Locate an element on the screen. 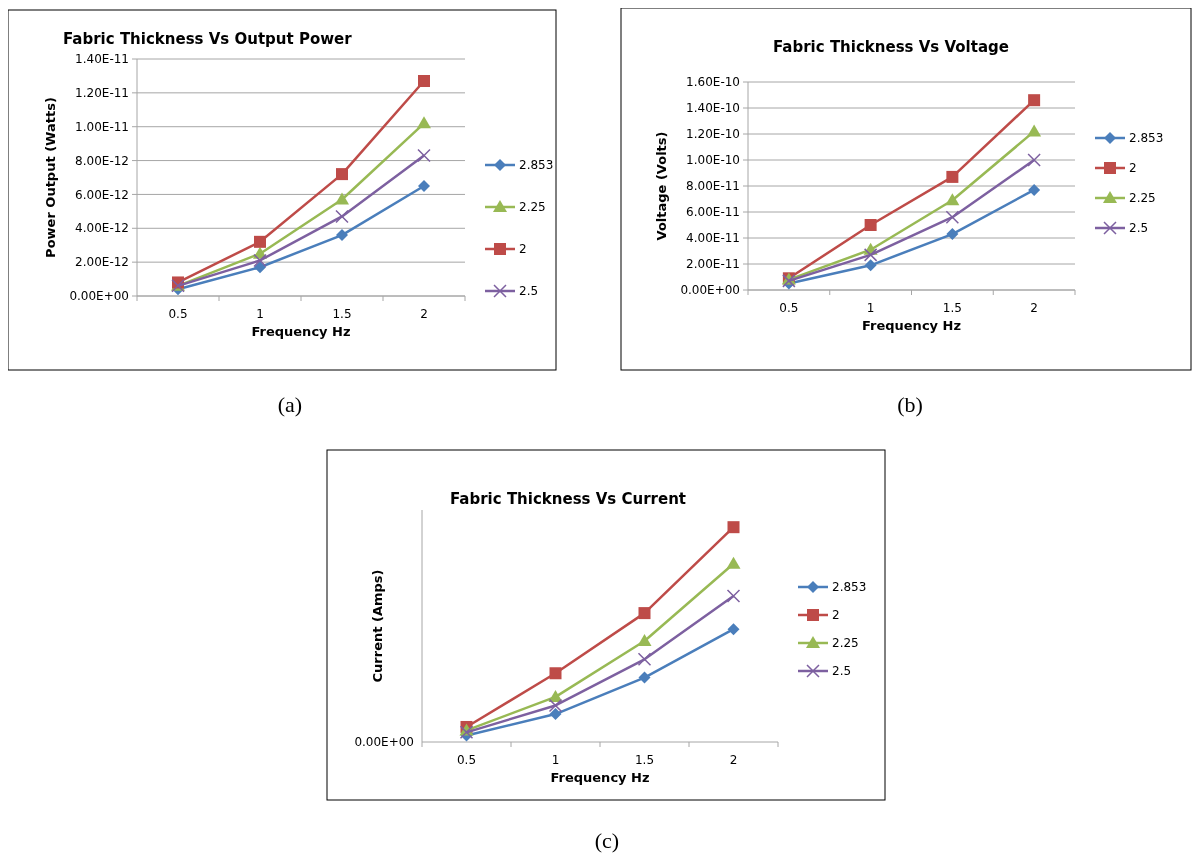 This screenshot has width=1201, height=861. y-tick-label: 2.00E-12 is located at coordinates (102, 262).